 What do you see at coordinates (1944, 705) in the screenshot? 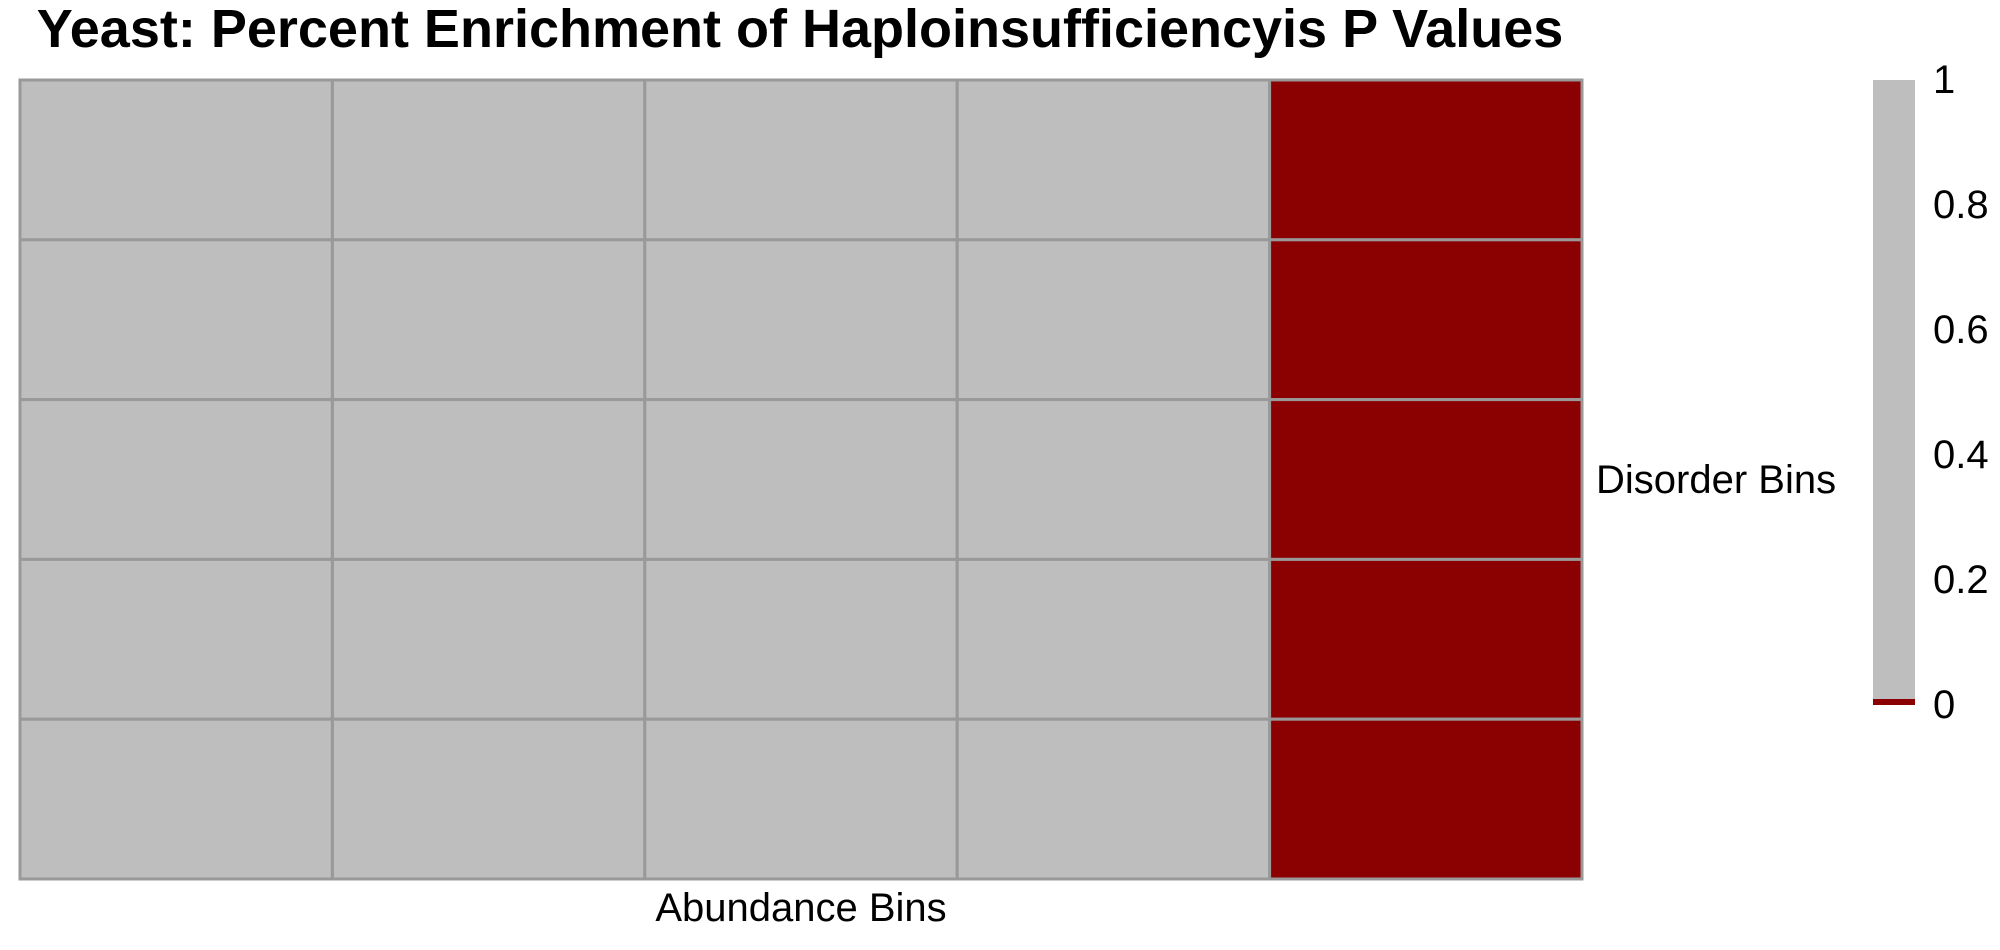
I see `colorbar-tick-label: 0` at bounding box center [1944, 705].